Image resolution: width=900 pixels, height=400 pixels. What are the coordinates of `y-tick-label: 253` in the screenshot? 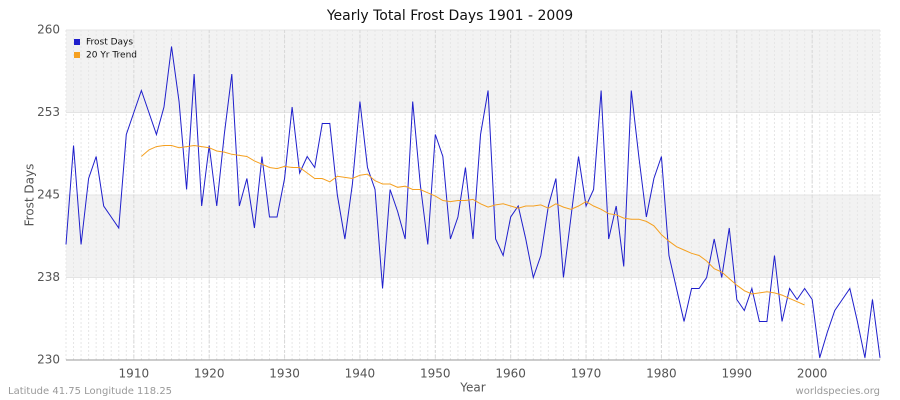 It's located at (48, 112).